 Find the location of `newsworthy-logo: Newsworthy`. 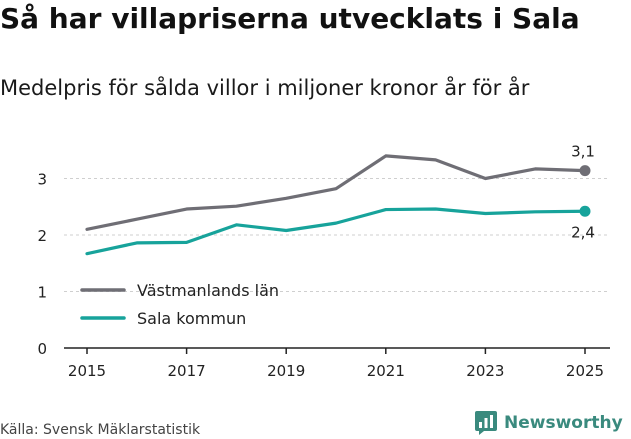

newsworthy-logo: Newsworthy is located at coordinates (548, 423).